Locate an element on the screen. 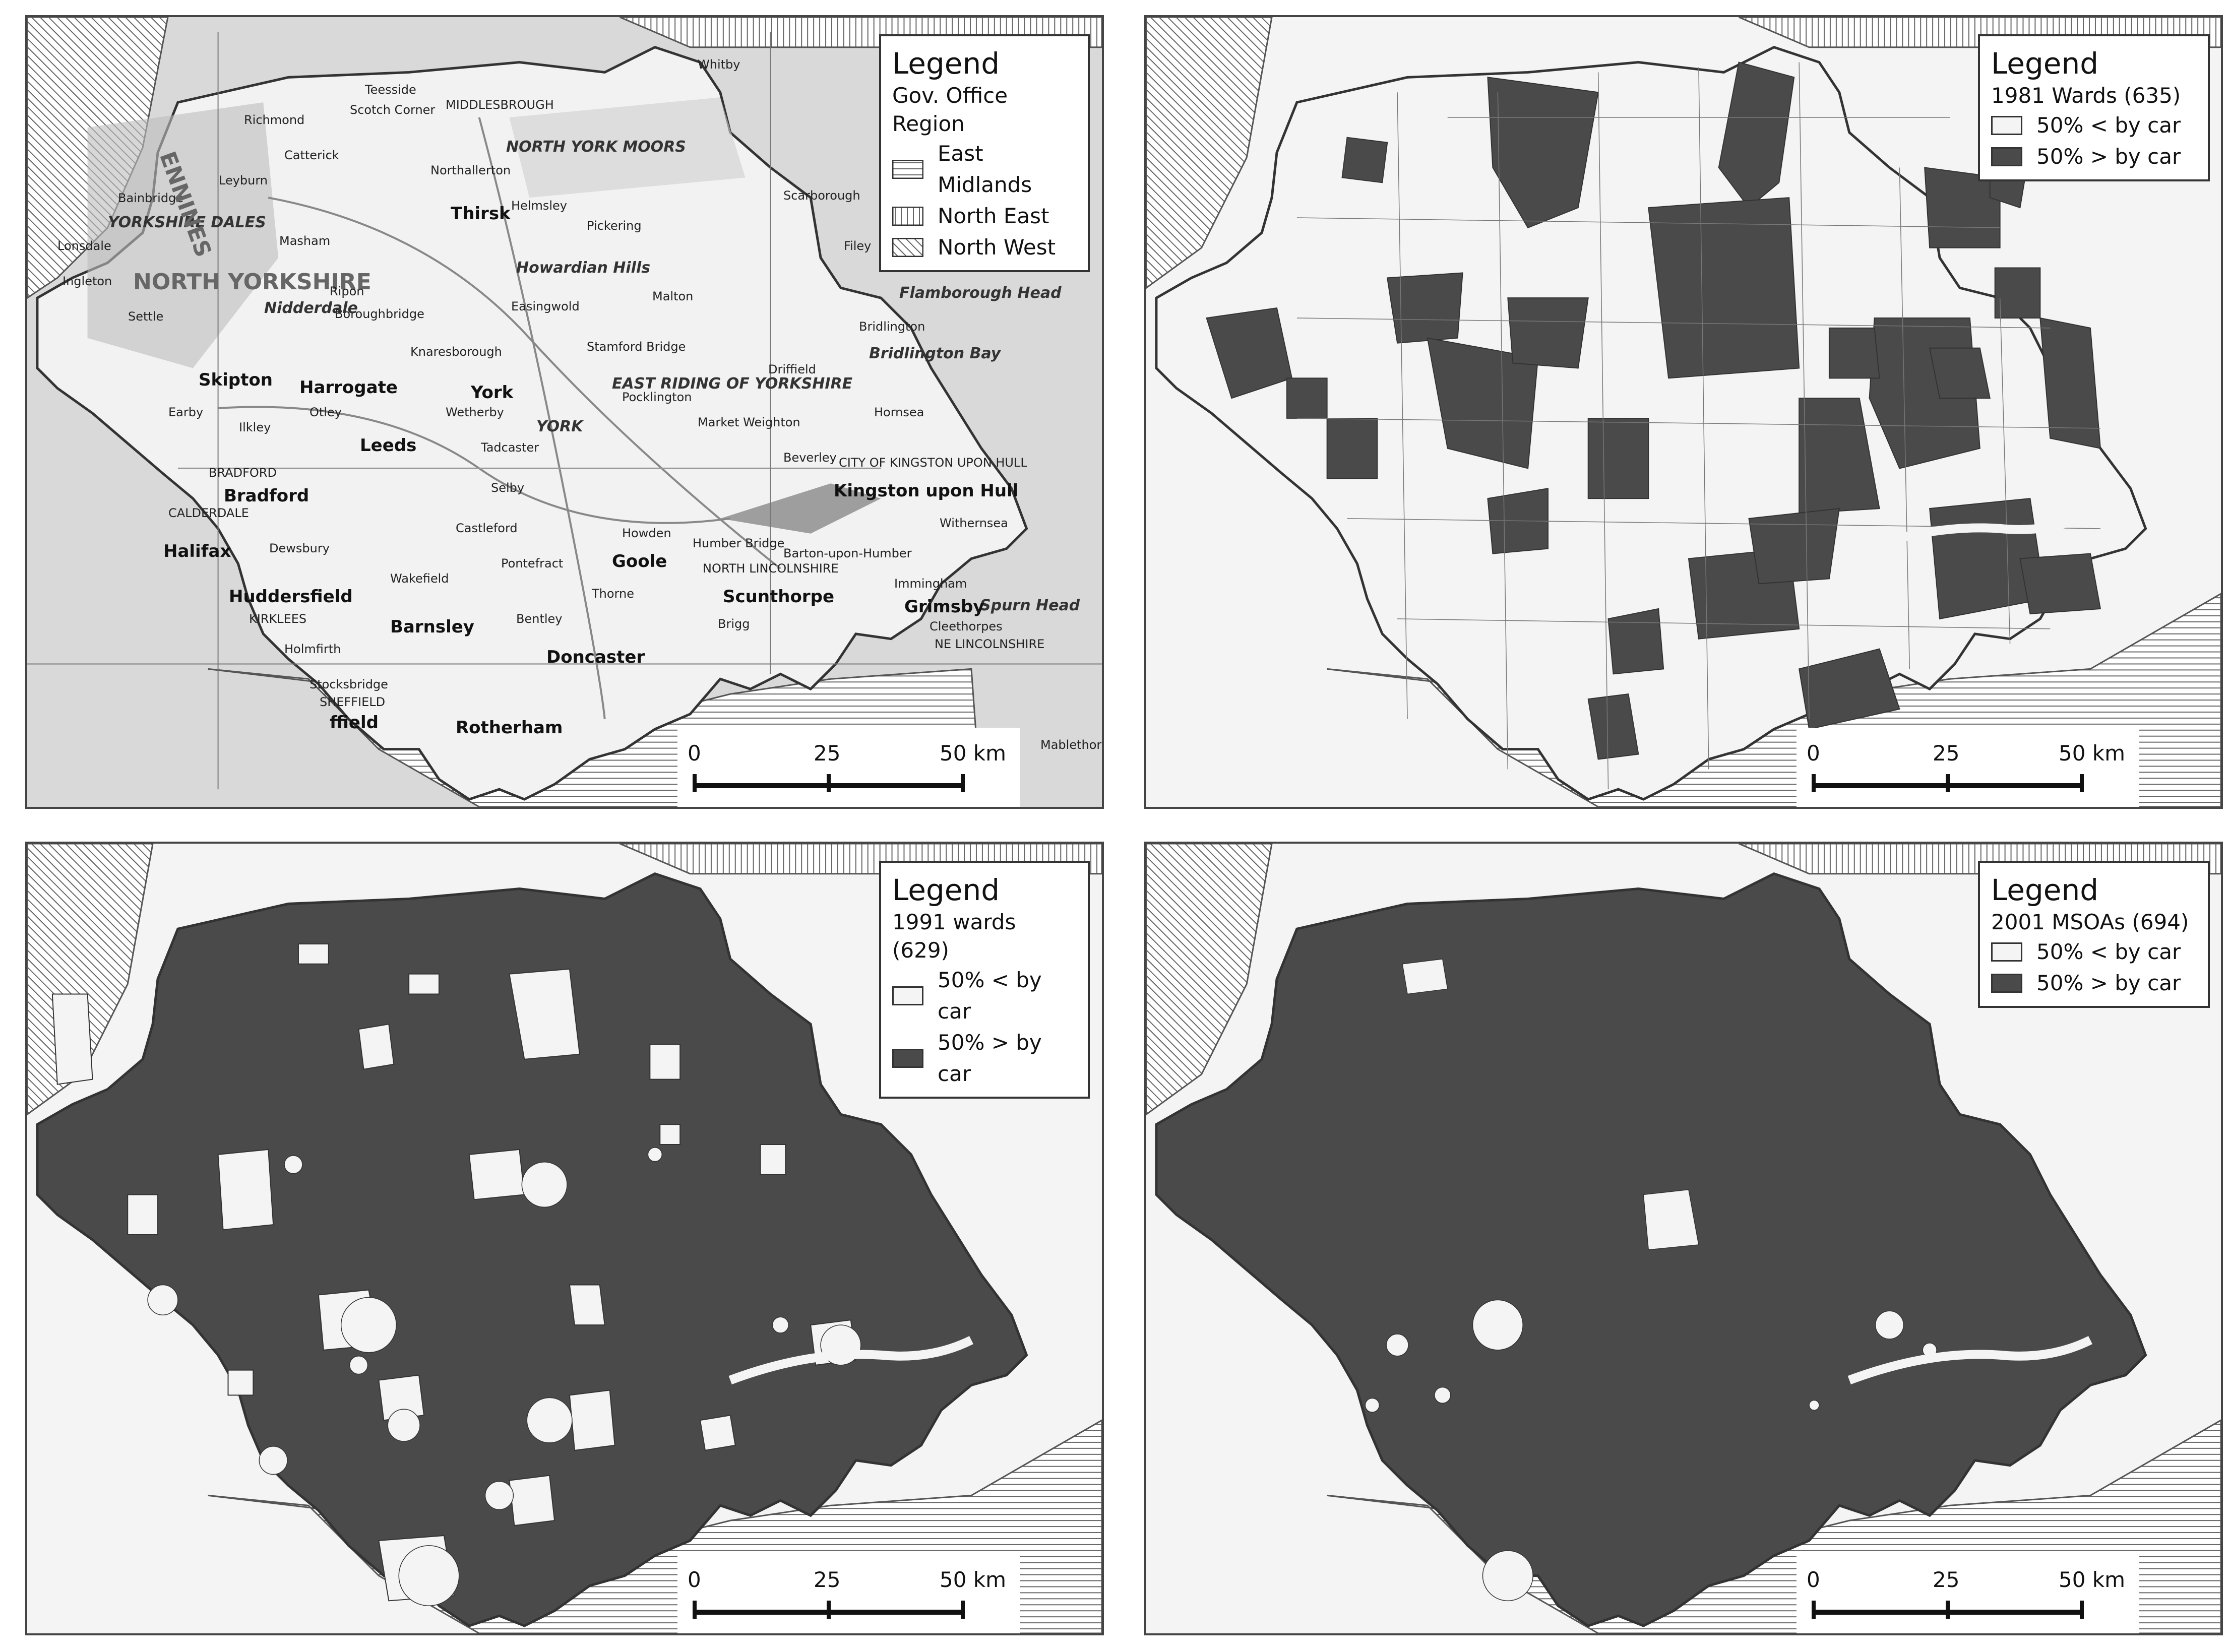 Image resolution: width=2229 pixels, height=1652 pixels. legend-subtitle: 1981 Wards (635) is located at coordinates (2086, 96).